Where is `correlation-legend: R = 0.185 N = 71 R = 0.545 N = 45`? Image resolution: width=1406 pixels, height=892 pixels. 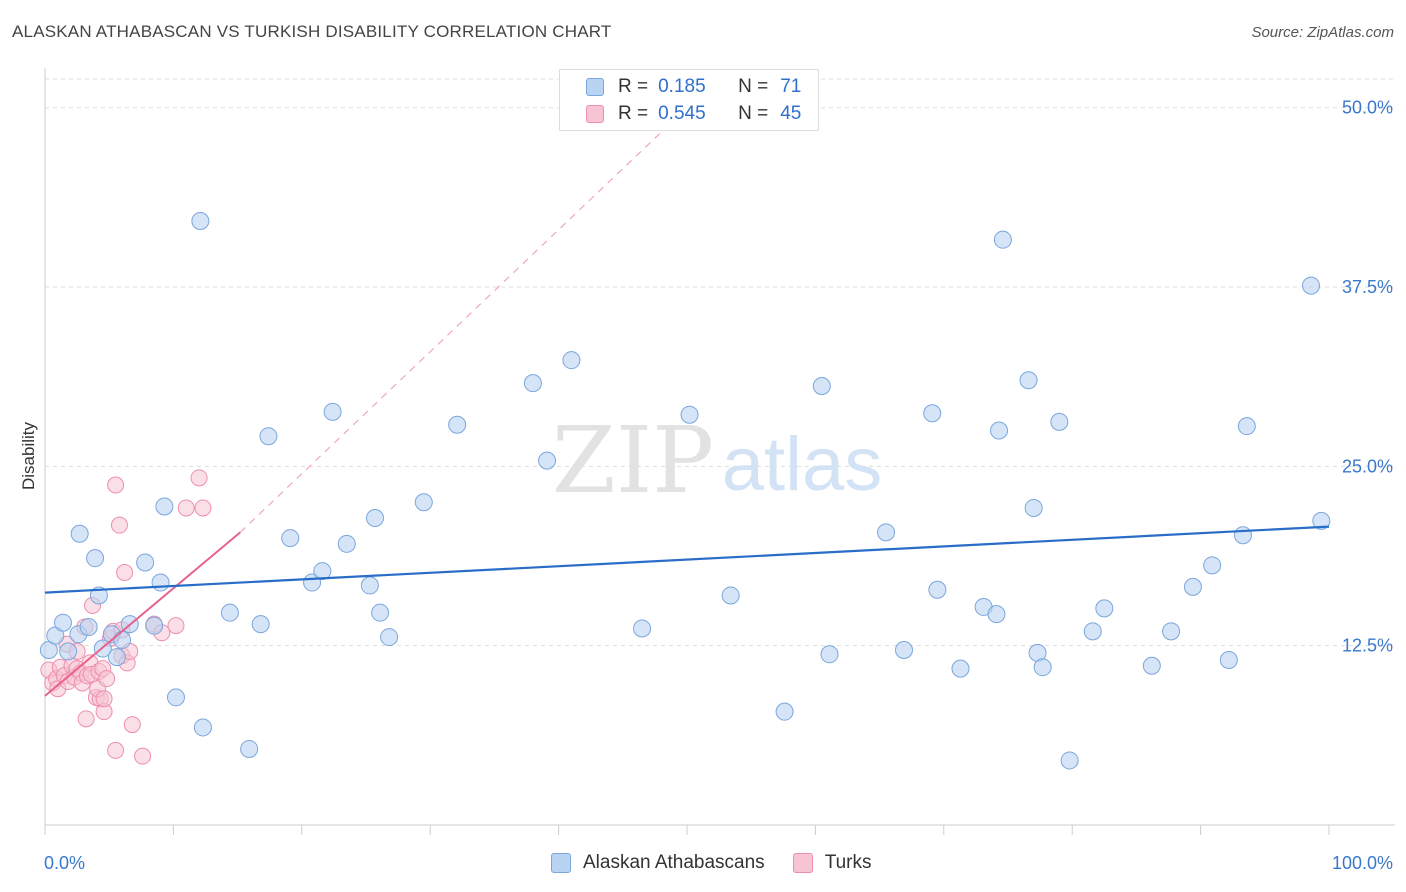
correlation-legend: R = 0.185 N = 71 R = 0.545 N = 45 is located at coordinates (689, 100).